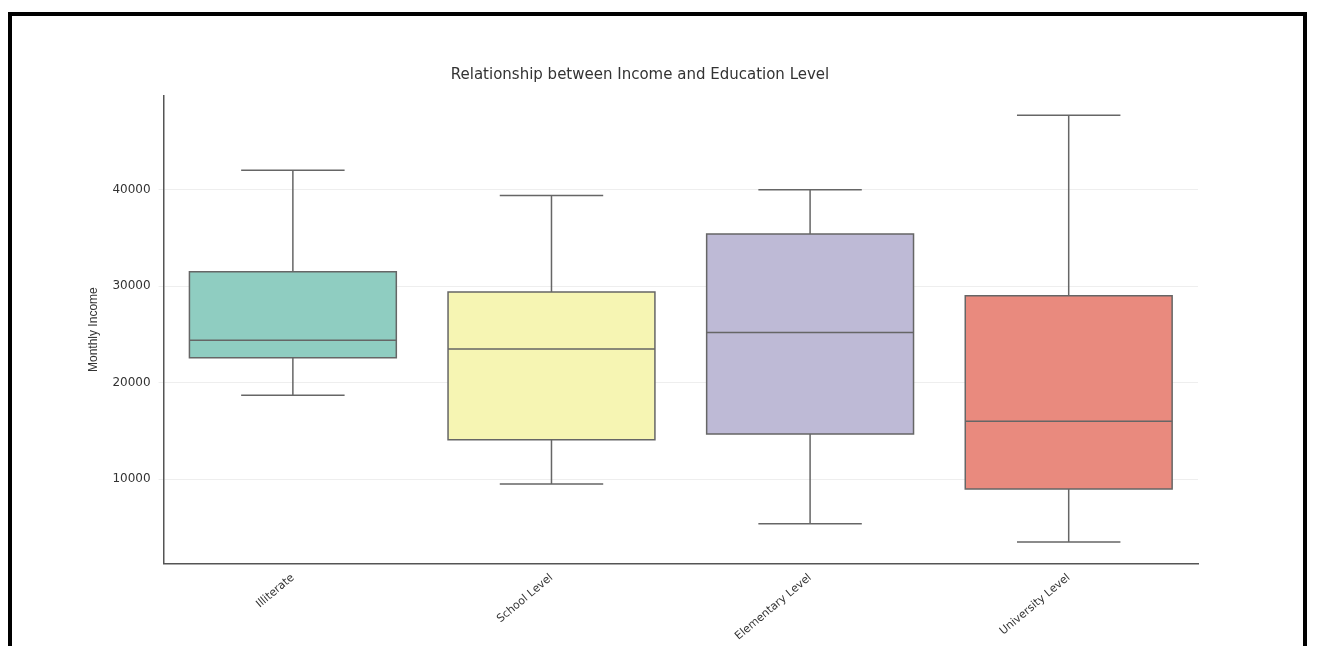  What do you see at coordinates (131, 188) in the screenshot?
I see `y-tick-label: 40000` at bounding box center [131, 188].